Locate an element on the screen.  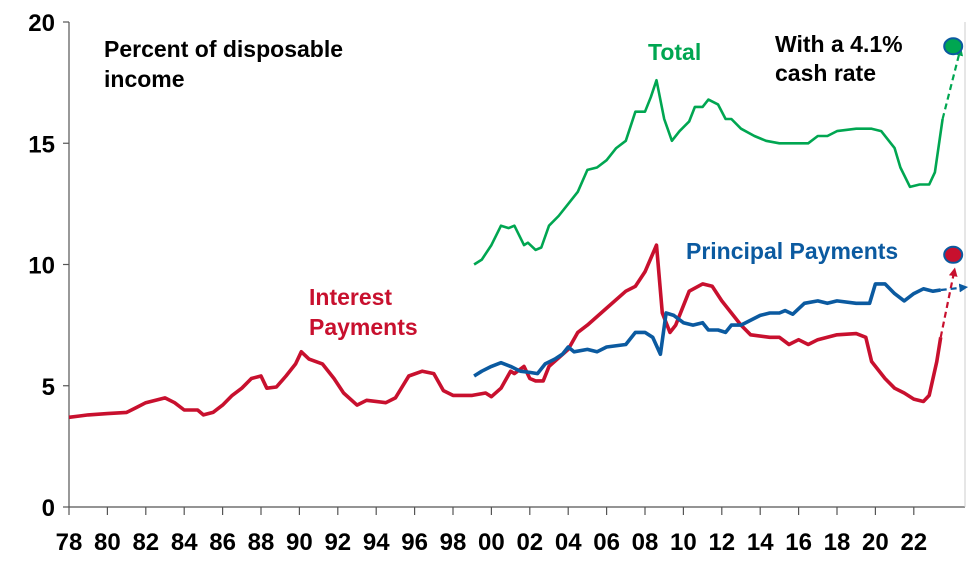
projection-arrow-interest-payments is located at coordinates (948, 302).